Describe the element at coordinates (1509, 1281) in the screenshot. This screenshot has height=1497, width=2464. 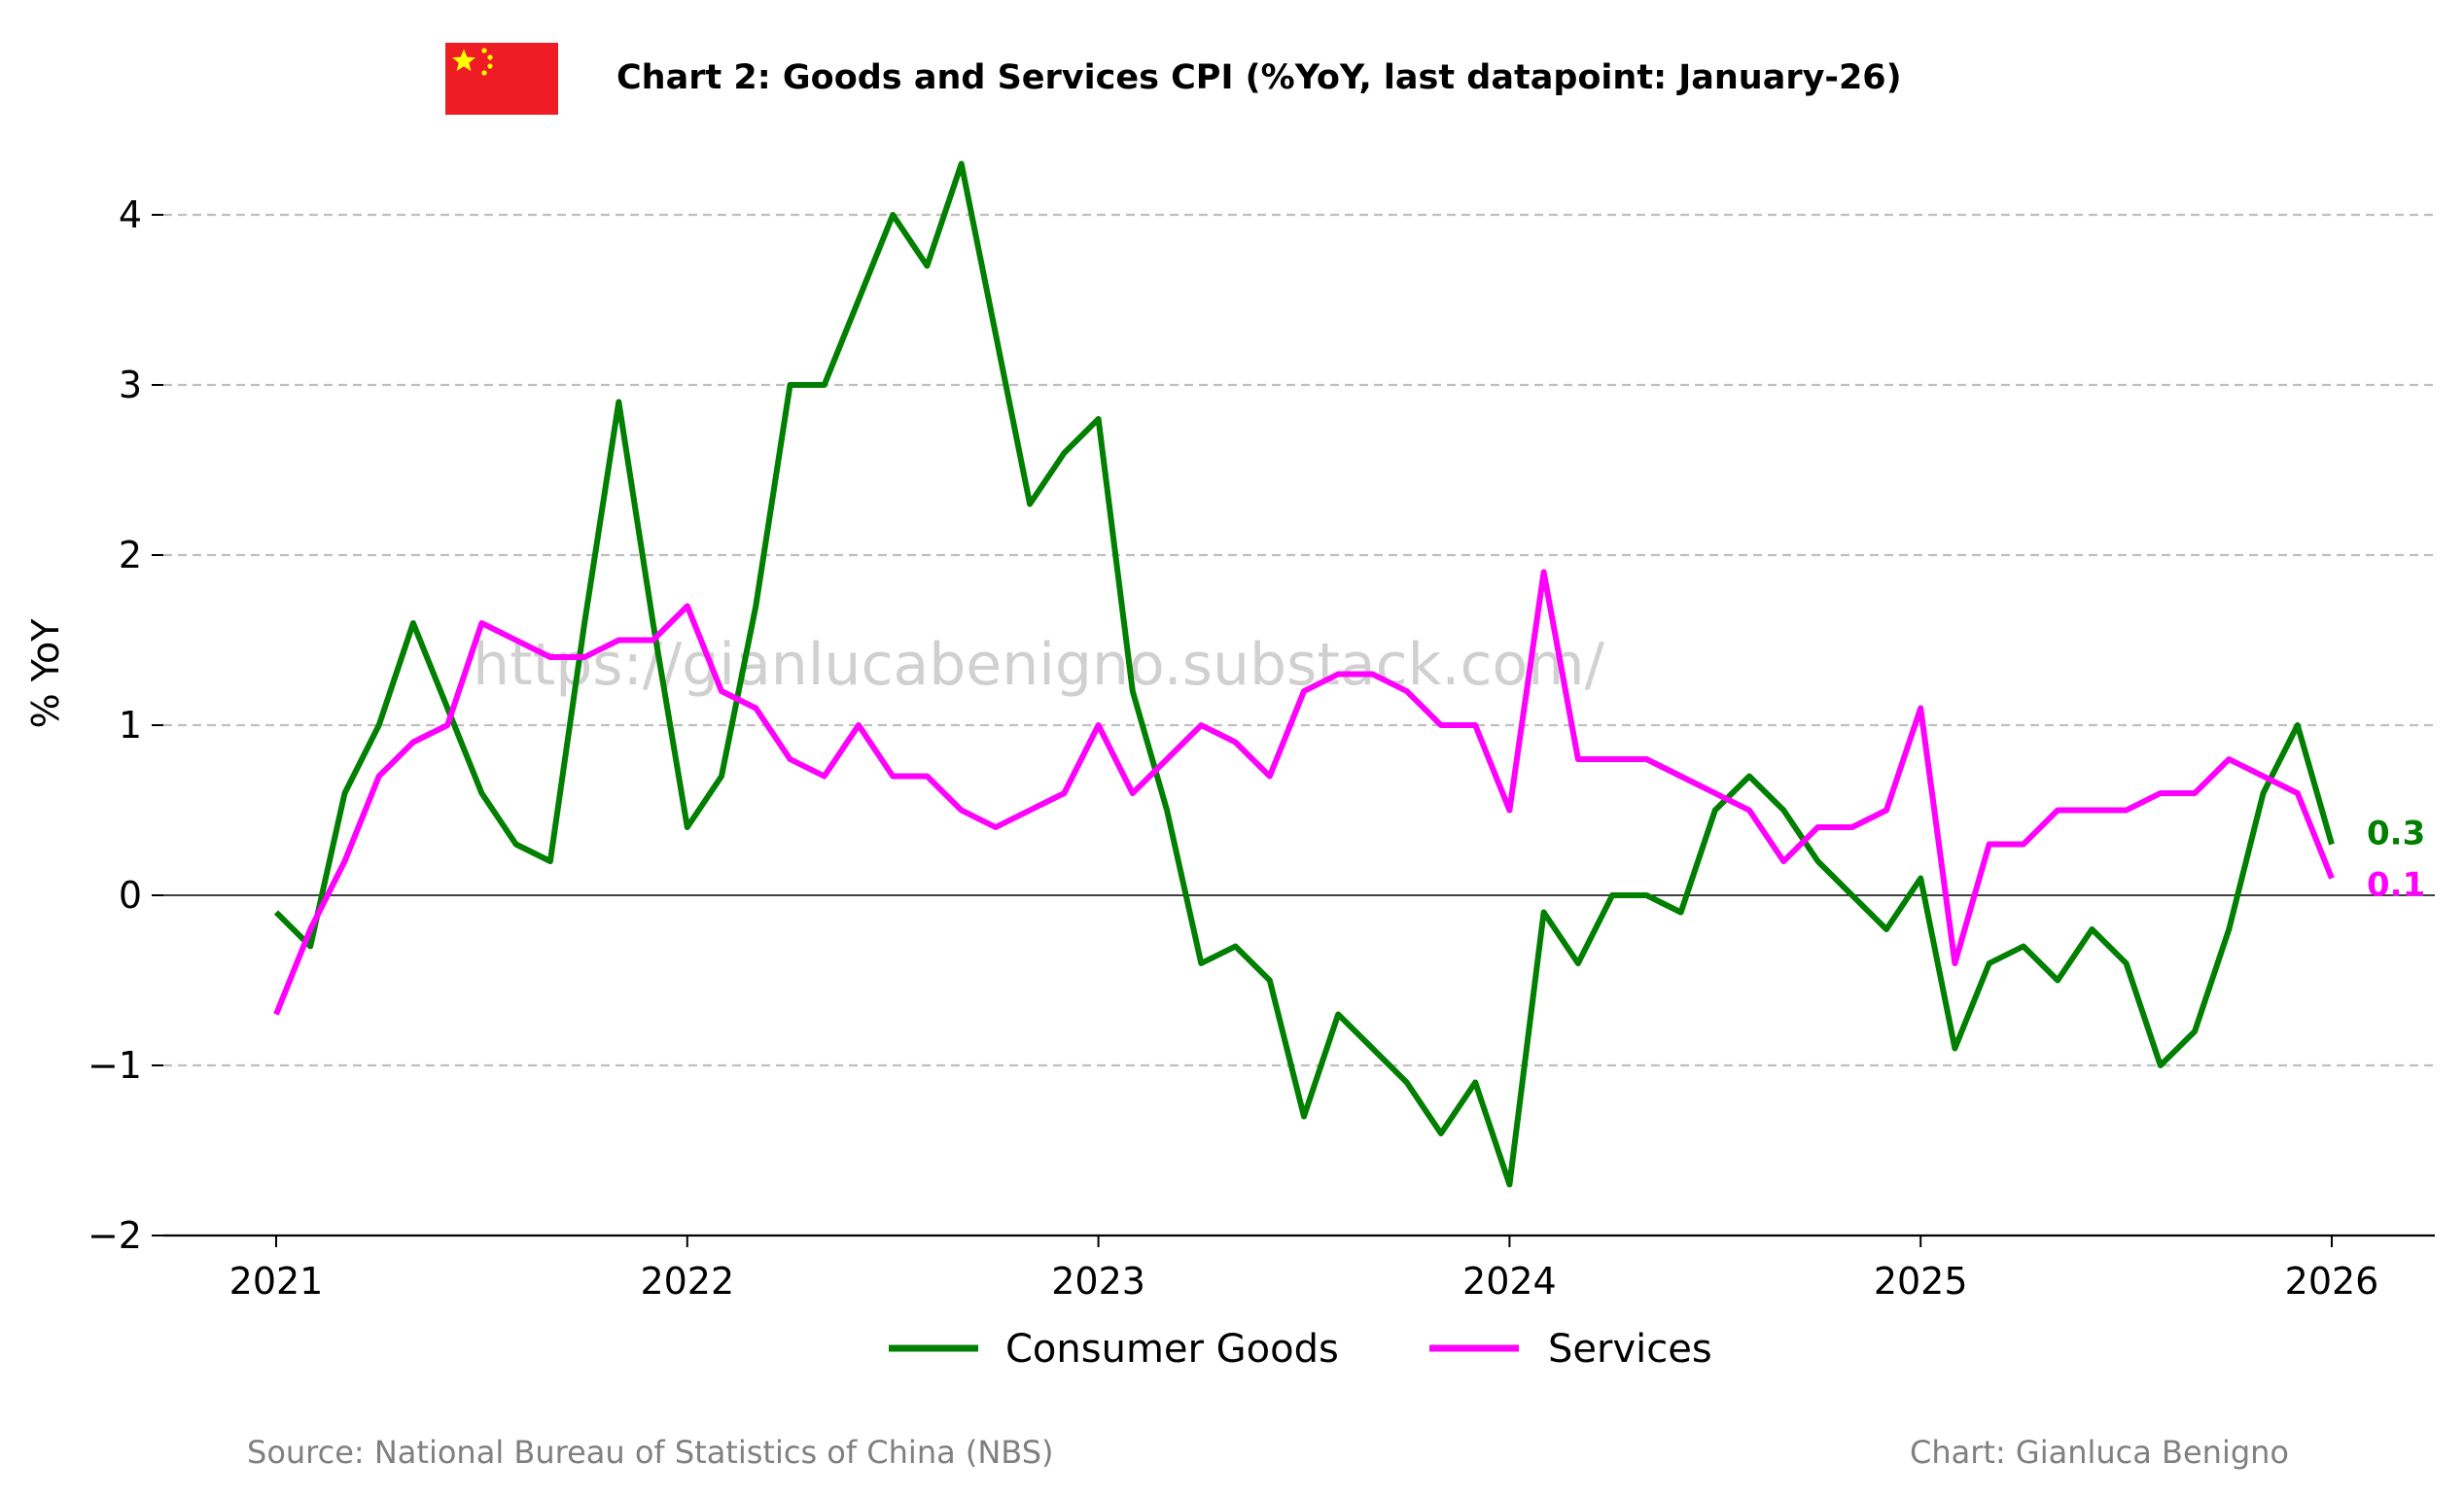
I see `x-tick-label: 2024` at that location.